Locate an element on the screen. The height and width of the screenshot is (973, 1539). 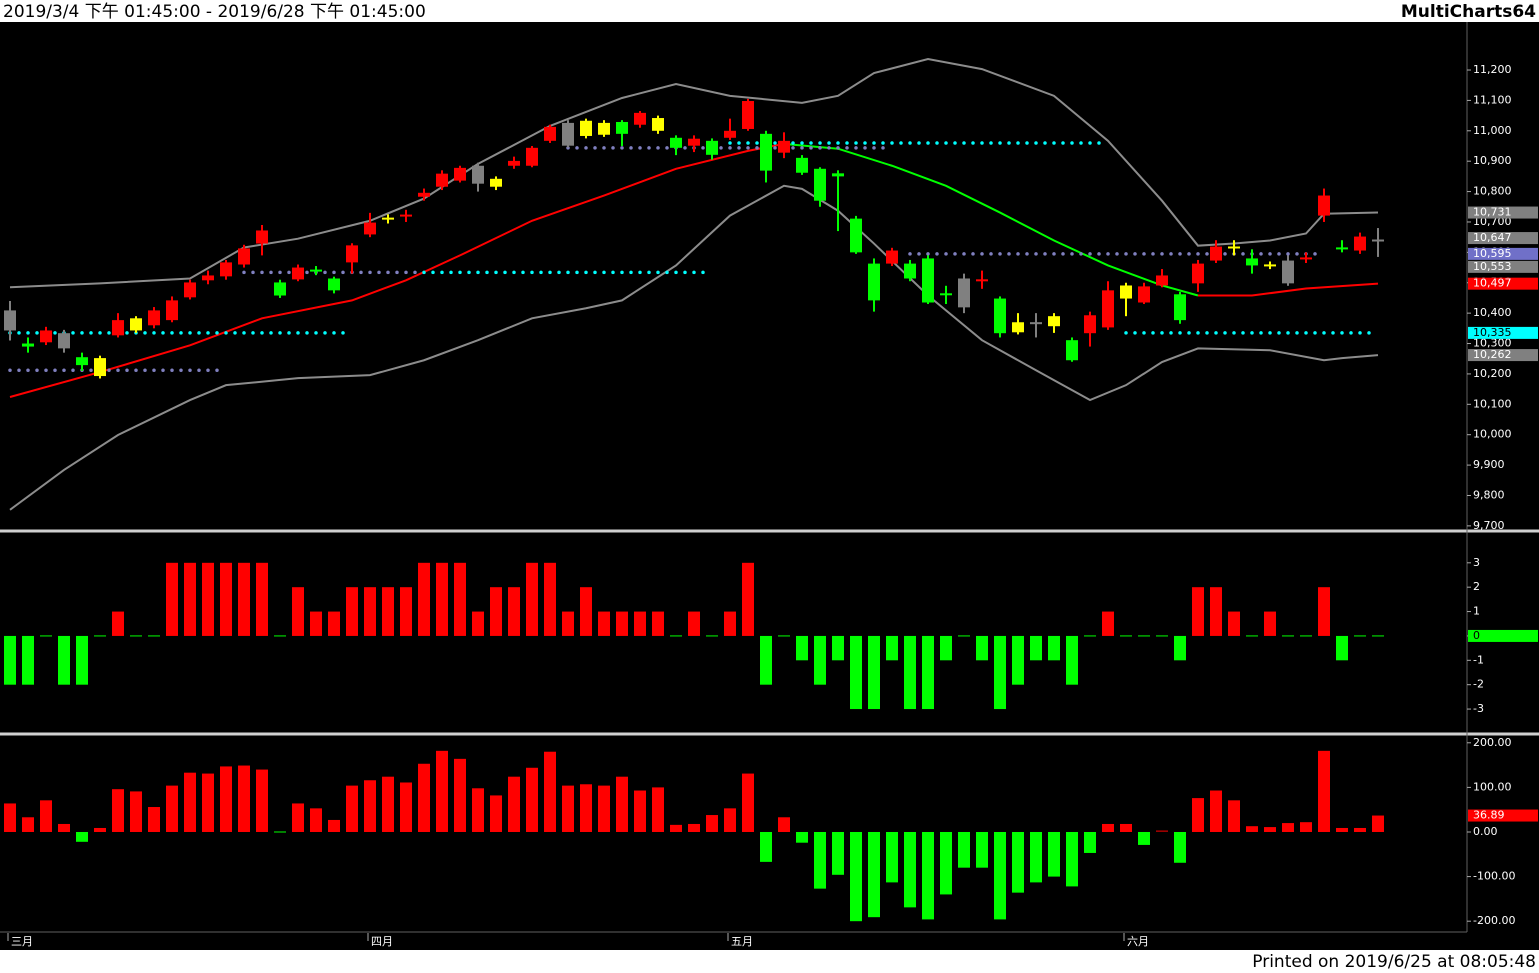
indicator-line is located at coordinates (397, 270).